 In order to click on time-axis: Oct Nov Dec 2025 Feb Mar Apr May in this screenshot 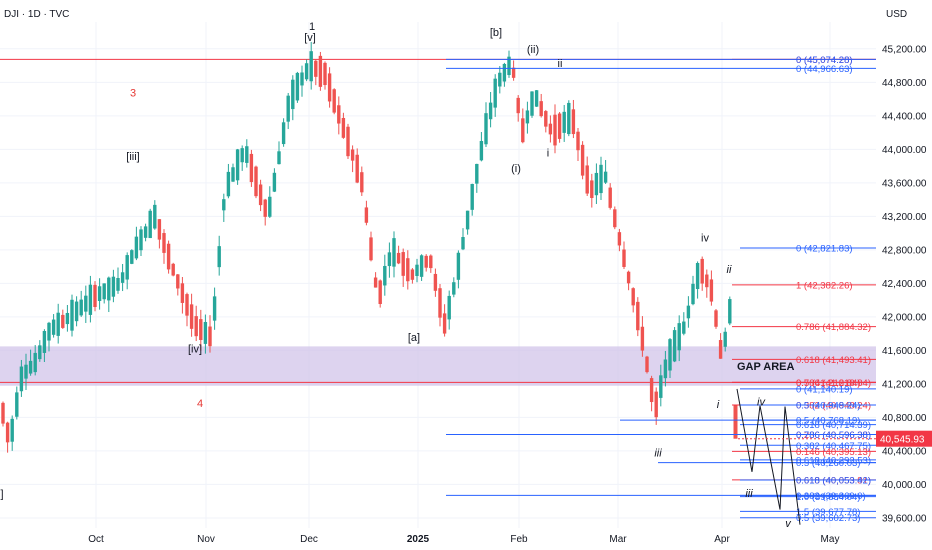, I will do `click(463, 539)`.